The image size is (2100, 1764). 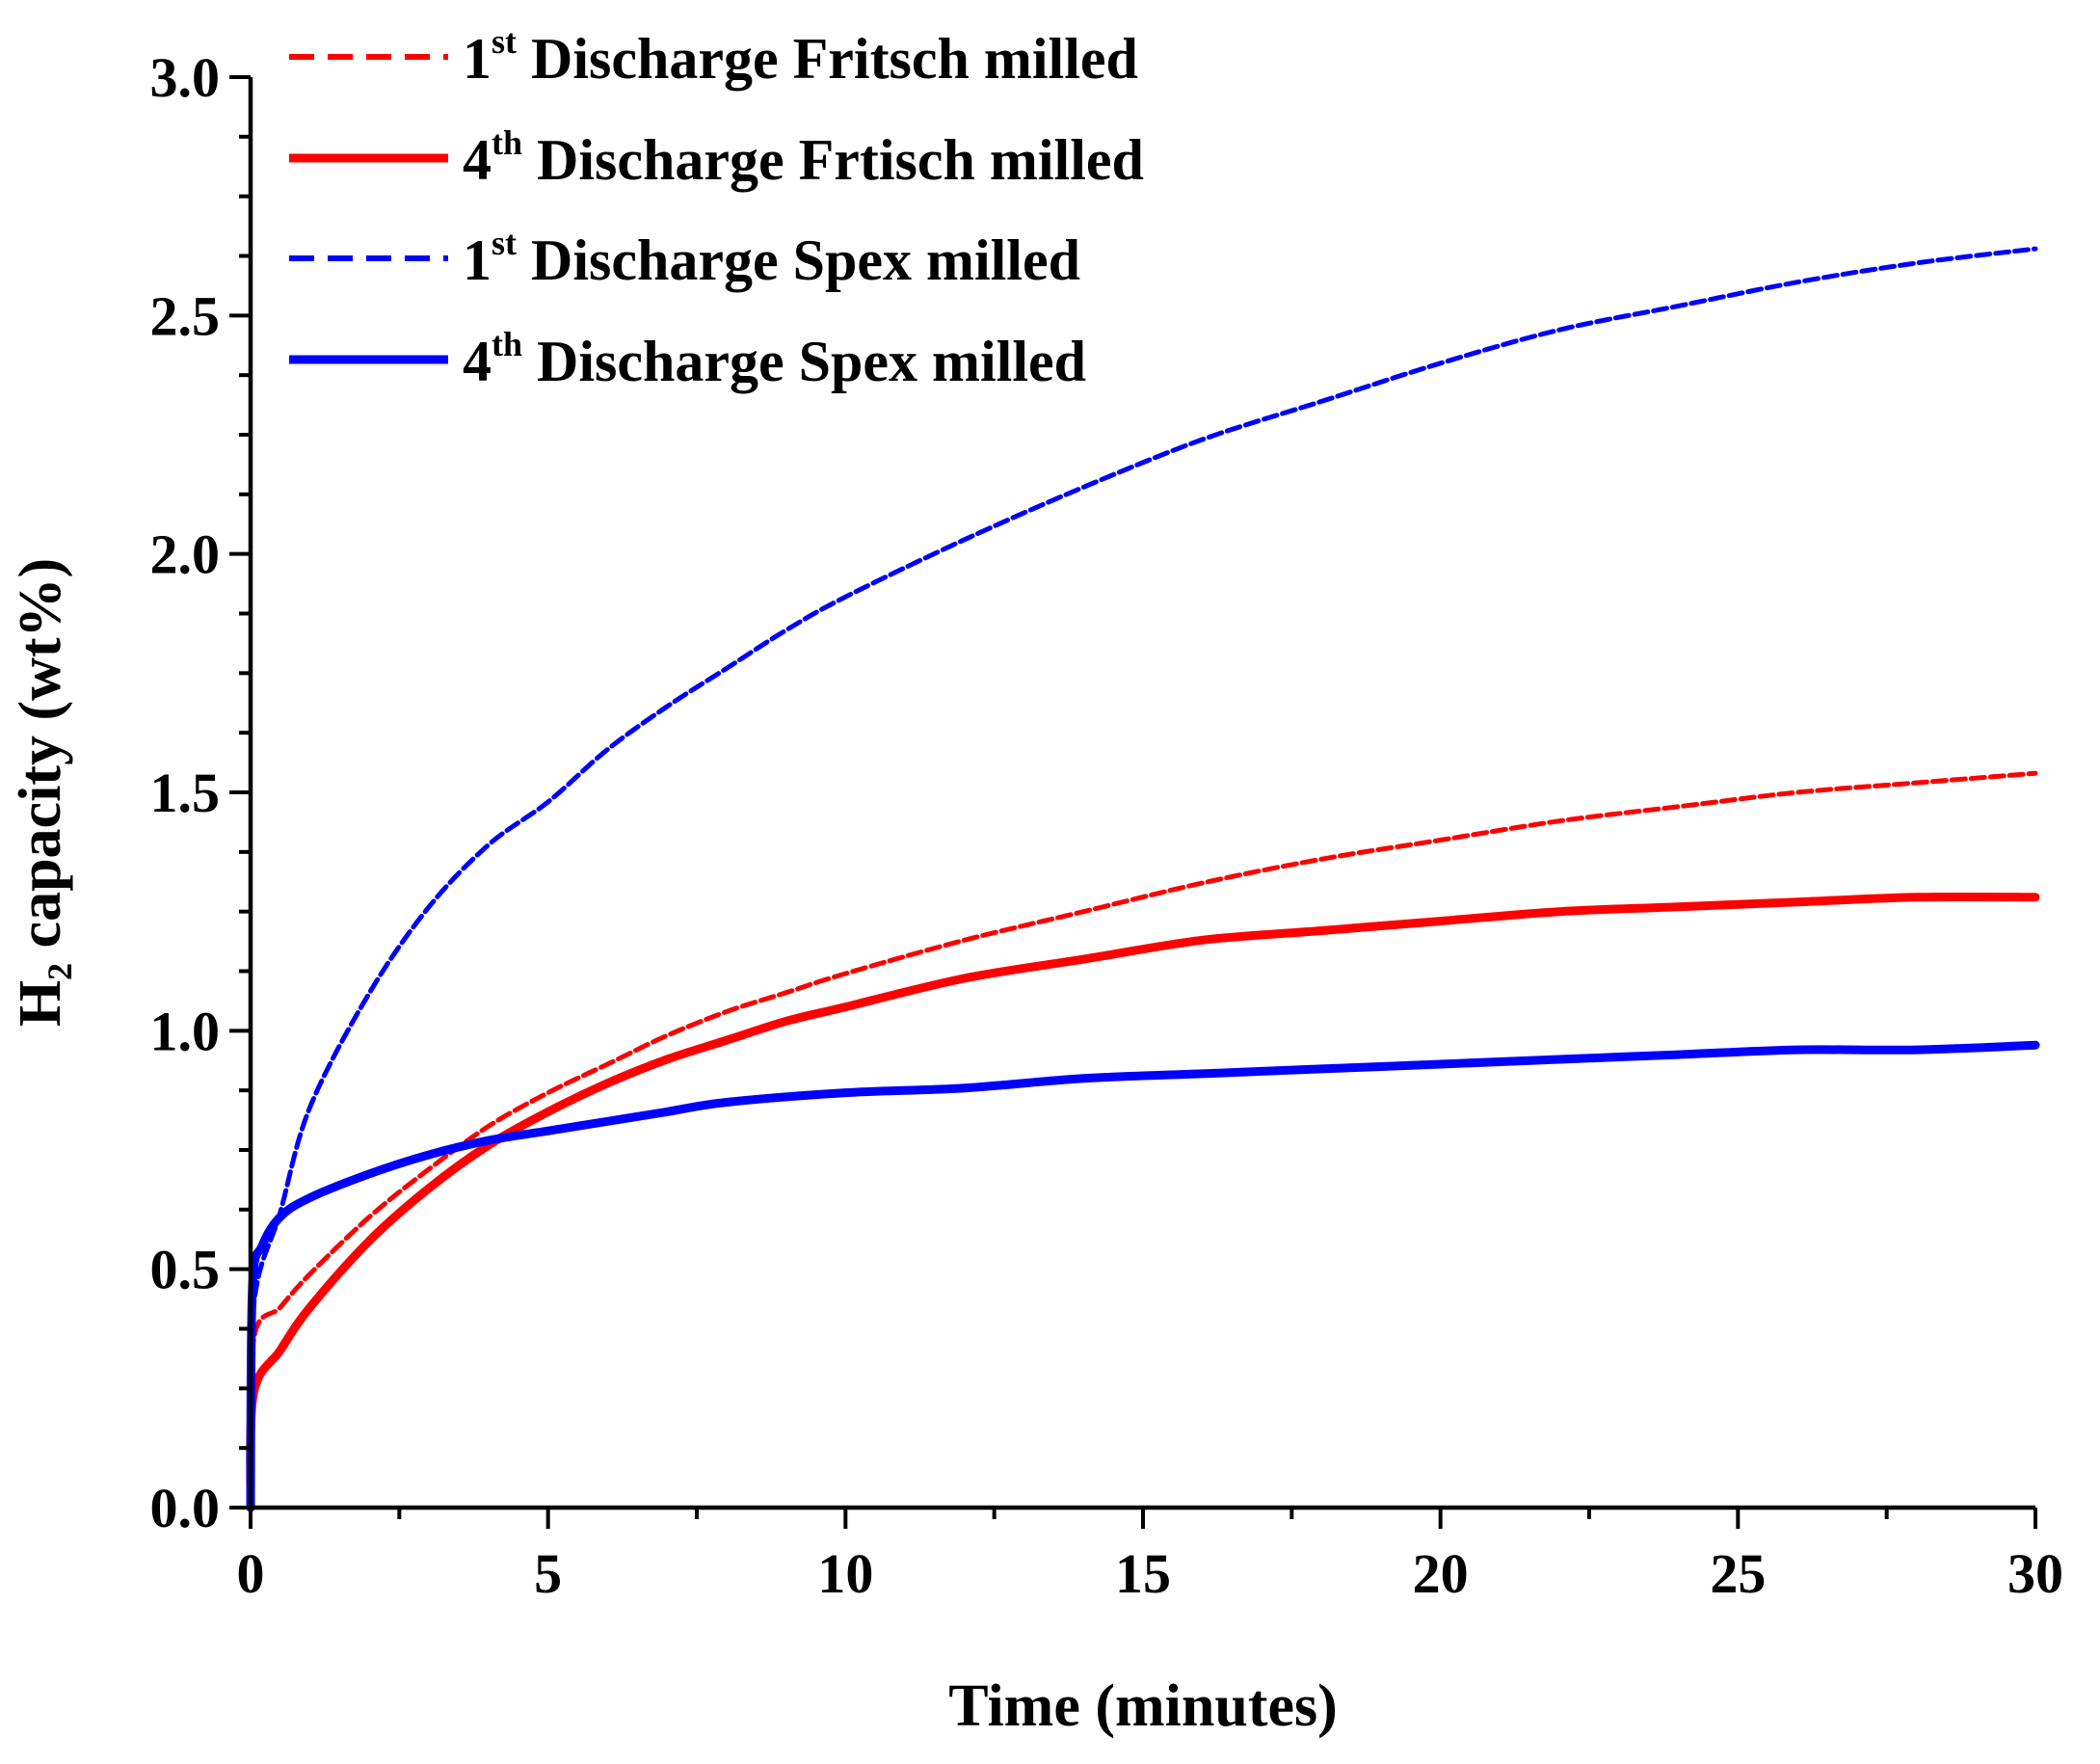 I want to click on legend-label-text: Discharge Fritsch milled, so click(x=827, y=59).